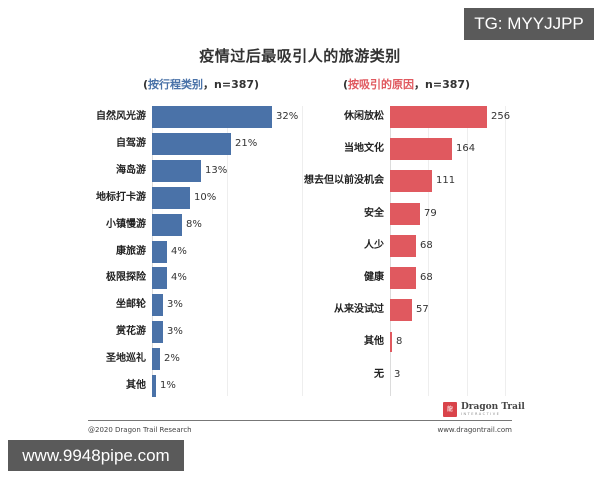 The width and height of the screenshot is (600, 480). What do you see at coordinates (379, 374) in the screenshot?
I see `bar-label: 无` at bounding box center [379, 374].